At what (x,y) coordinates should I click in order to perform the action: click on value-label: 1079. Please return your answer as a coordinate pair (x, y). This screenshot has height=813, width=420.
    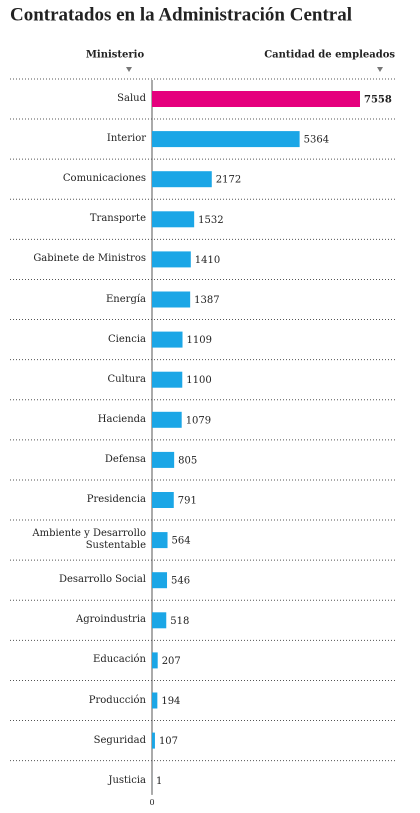
    Looking at the image, I should click on (198, 420).